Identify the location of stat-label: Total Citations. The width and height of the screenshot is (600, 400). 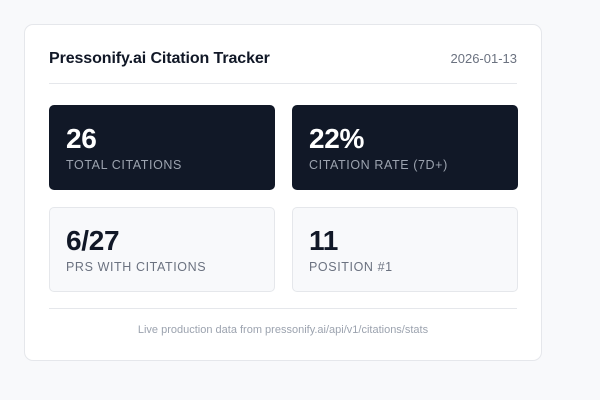
(124, 165).